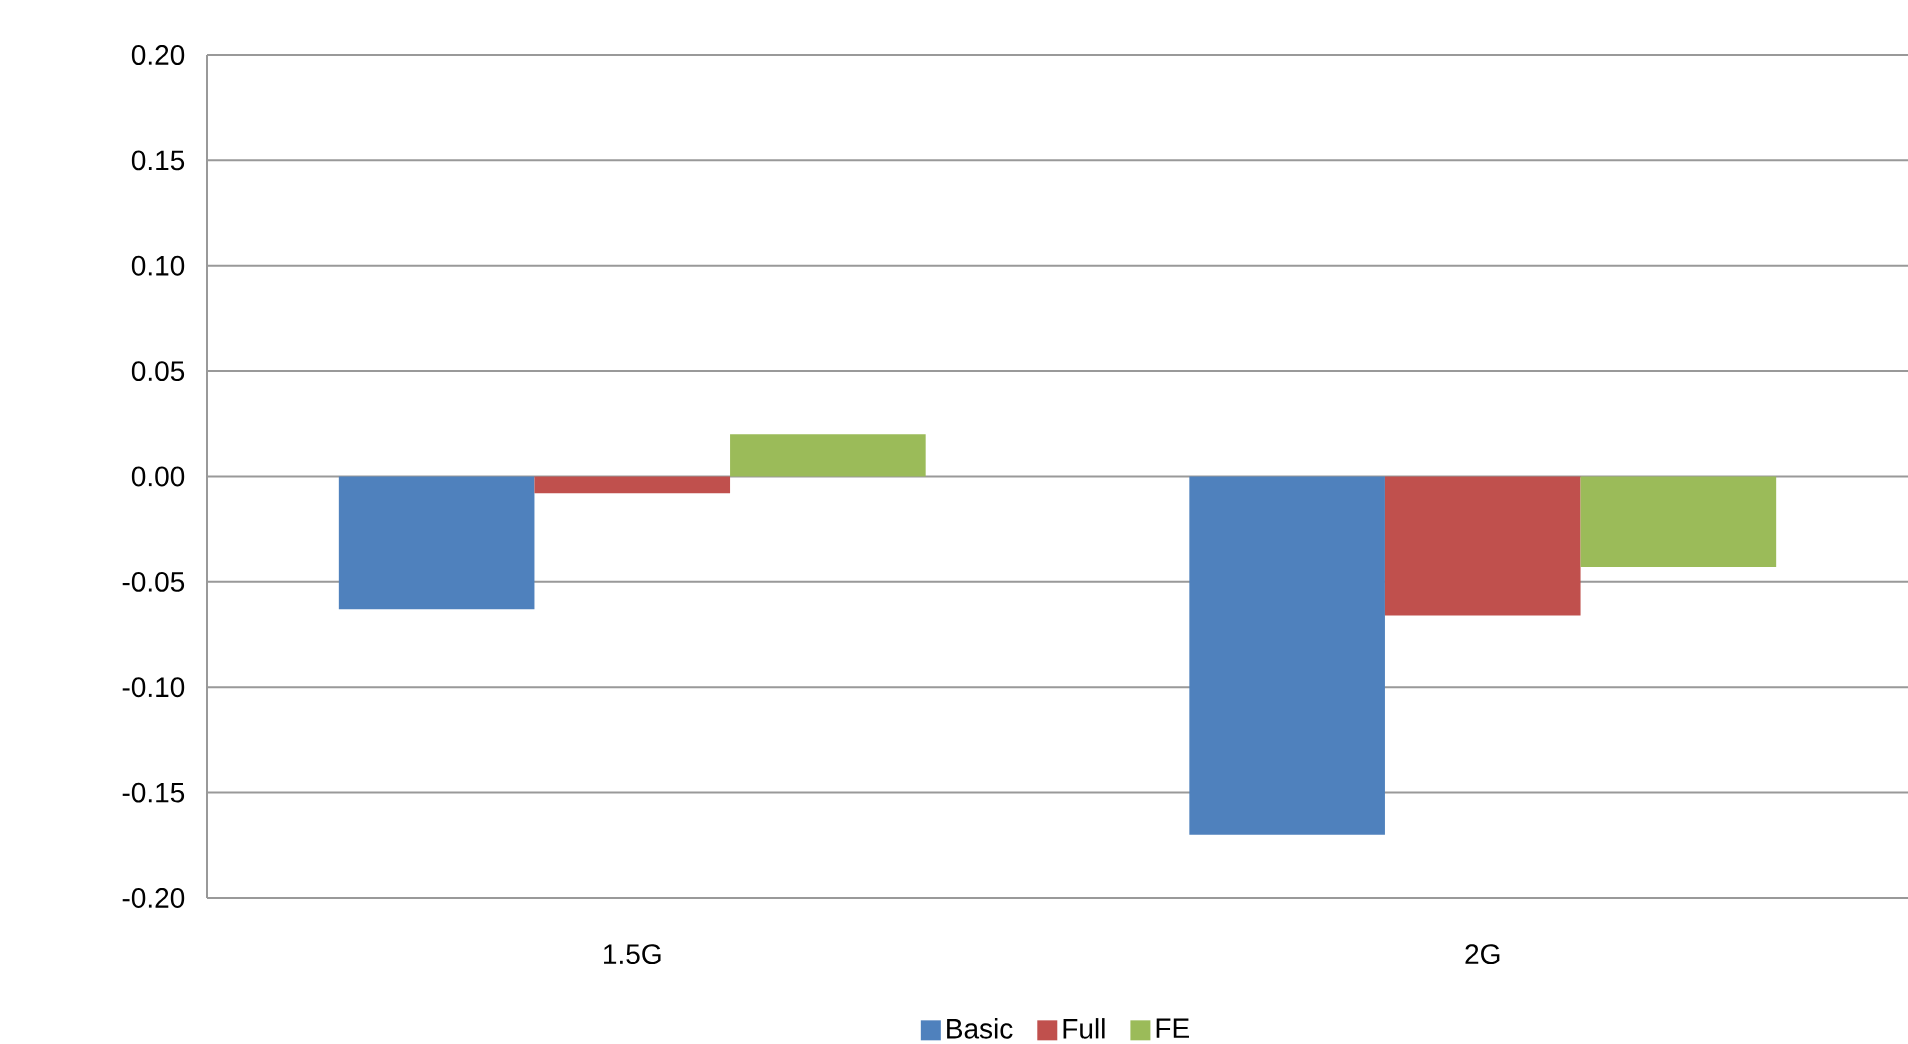 This screenshot has width=1908, height=1044. What do you see at coordinates (158, 55) in the screenshot?
I see `y-tick-label: 0.20` at bounding box center [158, 55].